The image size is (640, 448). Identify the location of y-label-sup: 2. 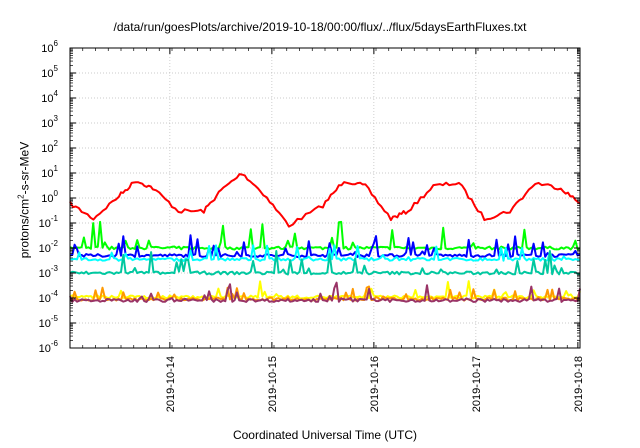
(21, 196).